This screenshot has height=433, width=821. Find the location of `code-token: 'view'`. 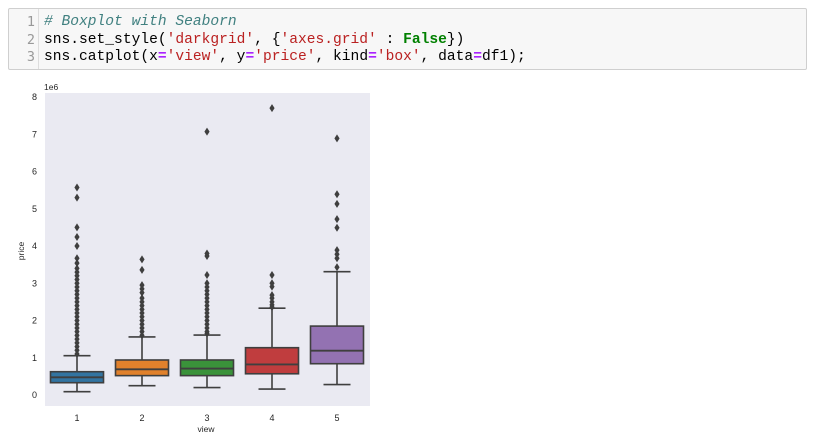

code-token: 'view' is located at coordinates (193, 57).